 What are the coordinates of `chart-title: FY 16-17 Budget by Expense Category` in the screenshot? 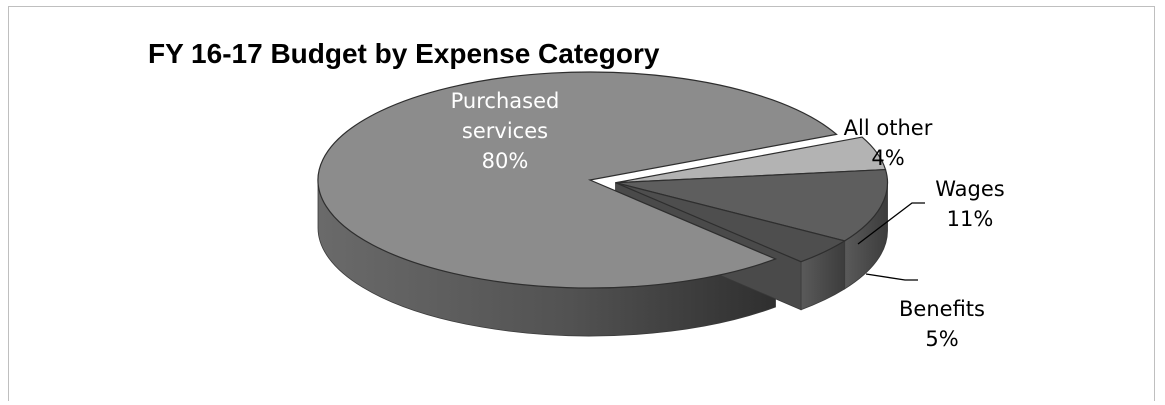 It's located at (404, 53).